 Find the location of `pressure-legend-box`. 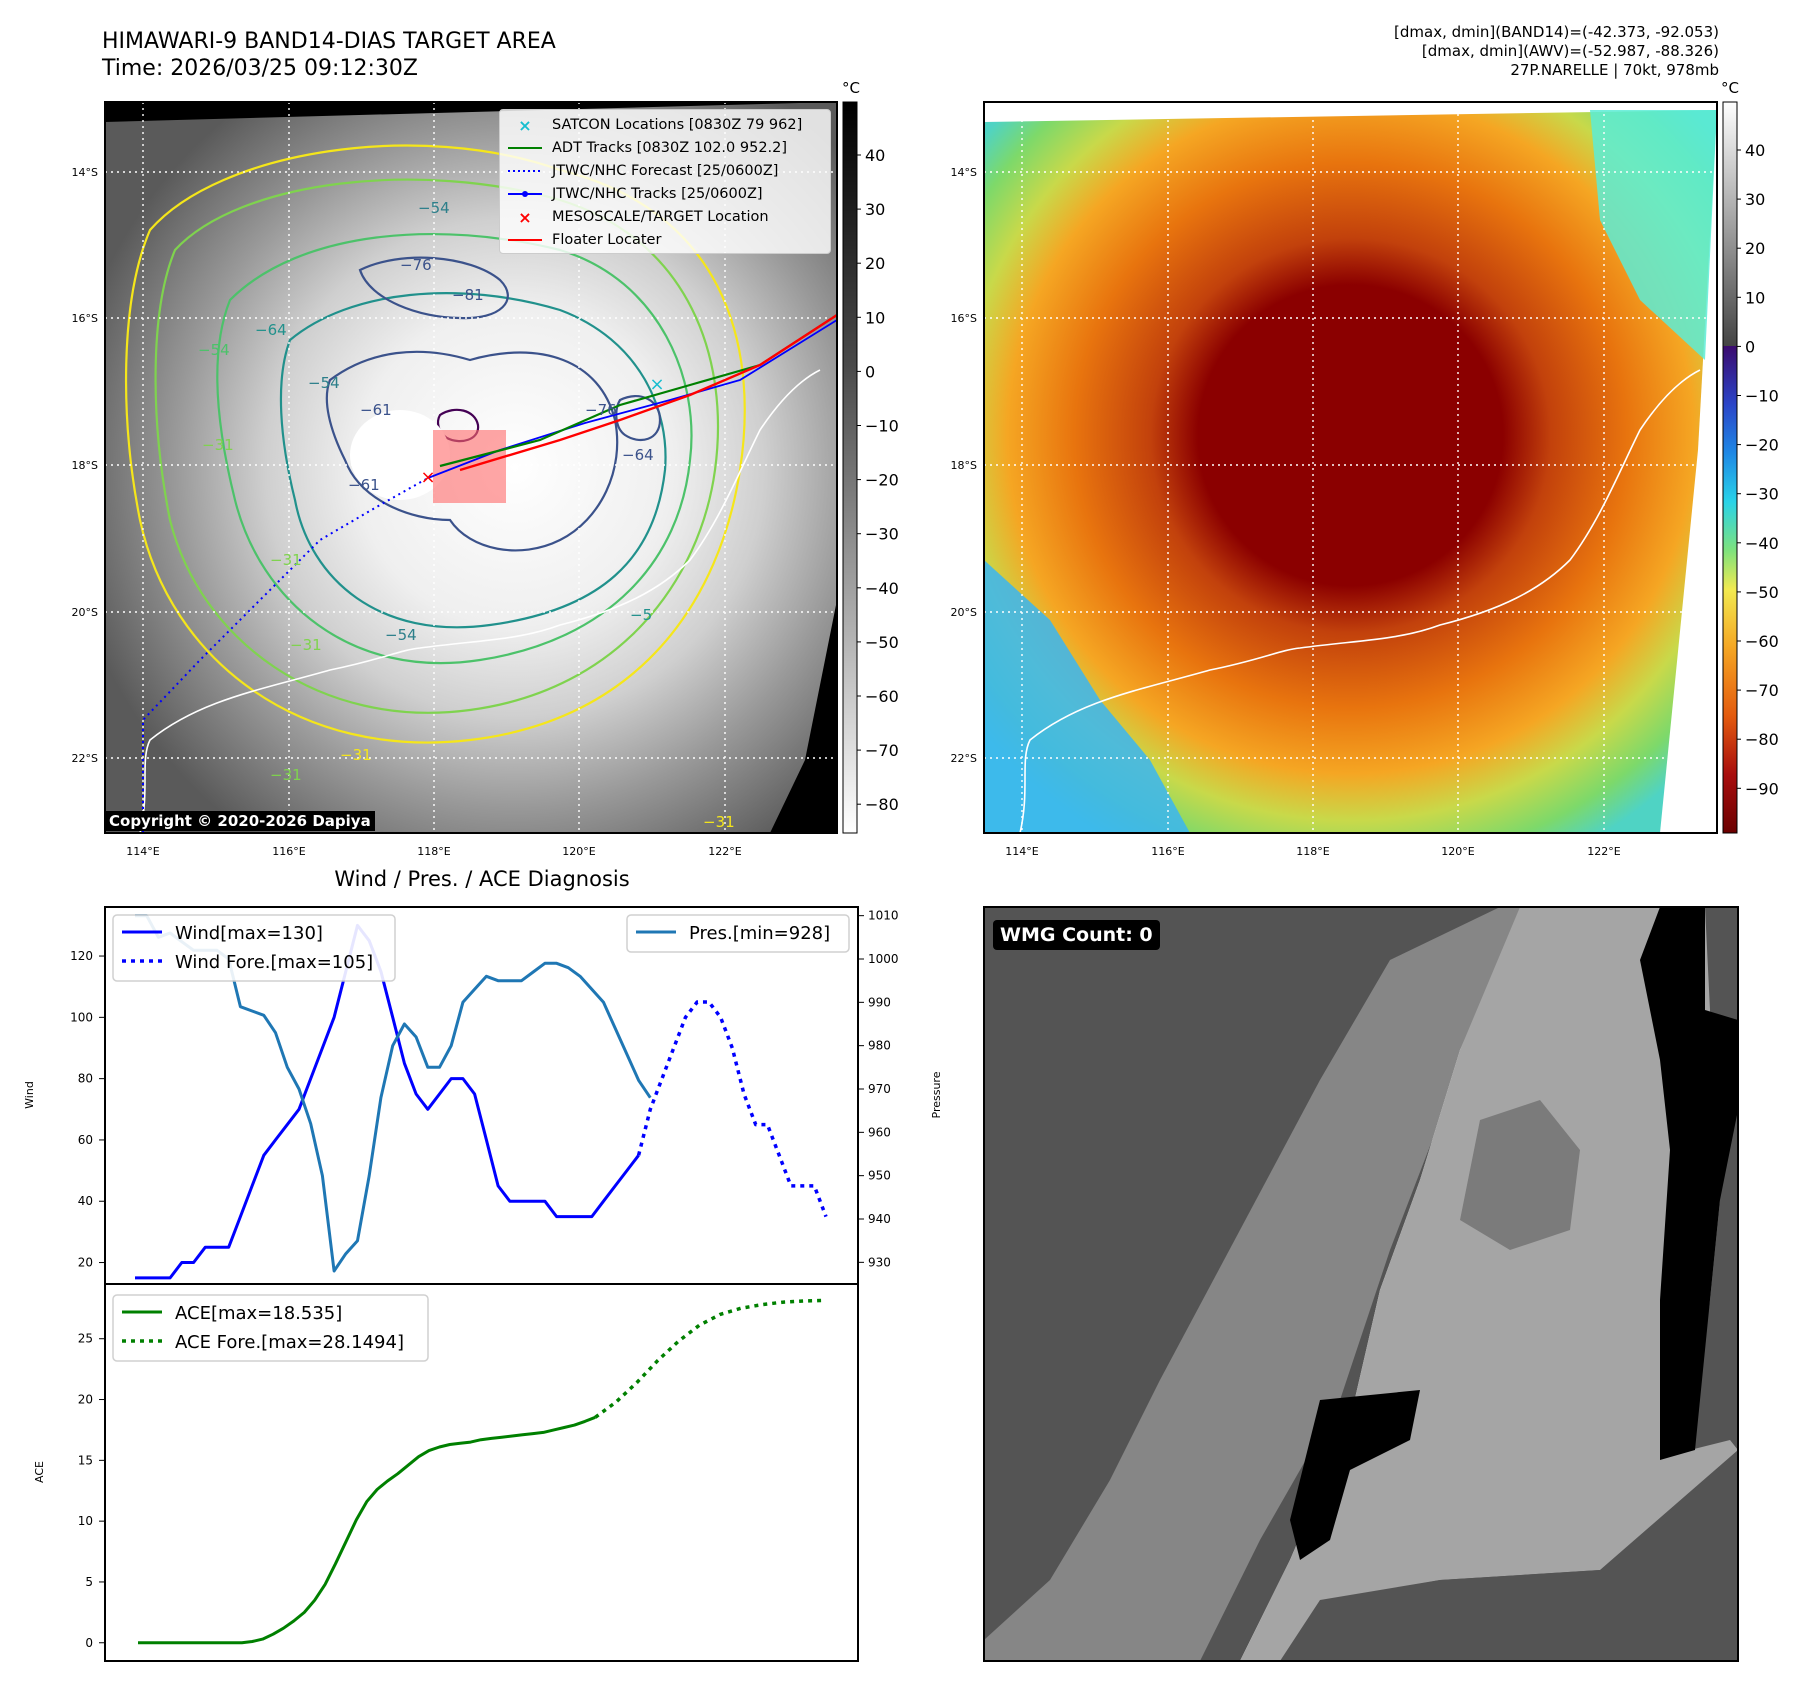

pressure-legend-box is located at coordinates (738, 933).